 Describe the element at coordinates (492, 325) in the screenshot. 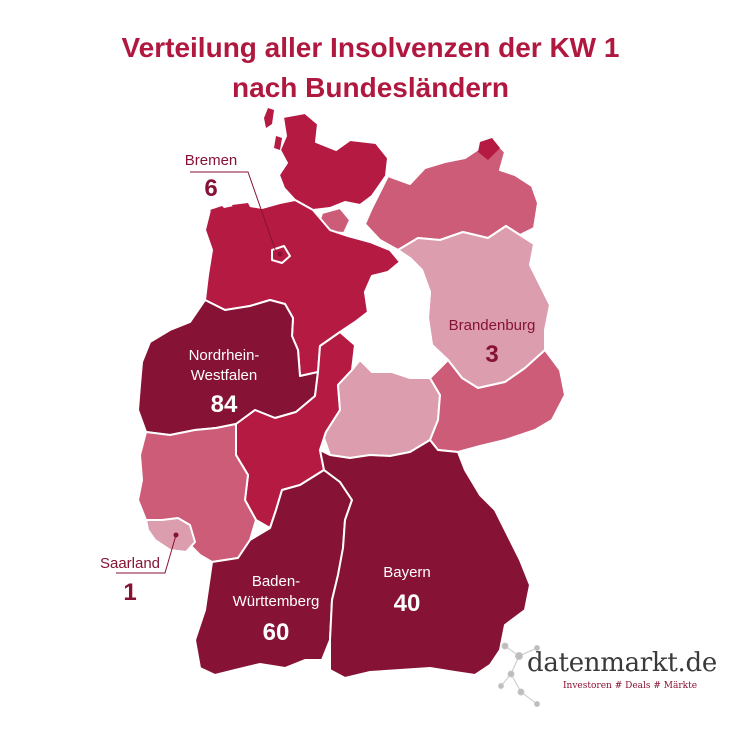

I see `label-brandenburg: Brandenburg` at that location.